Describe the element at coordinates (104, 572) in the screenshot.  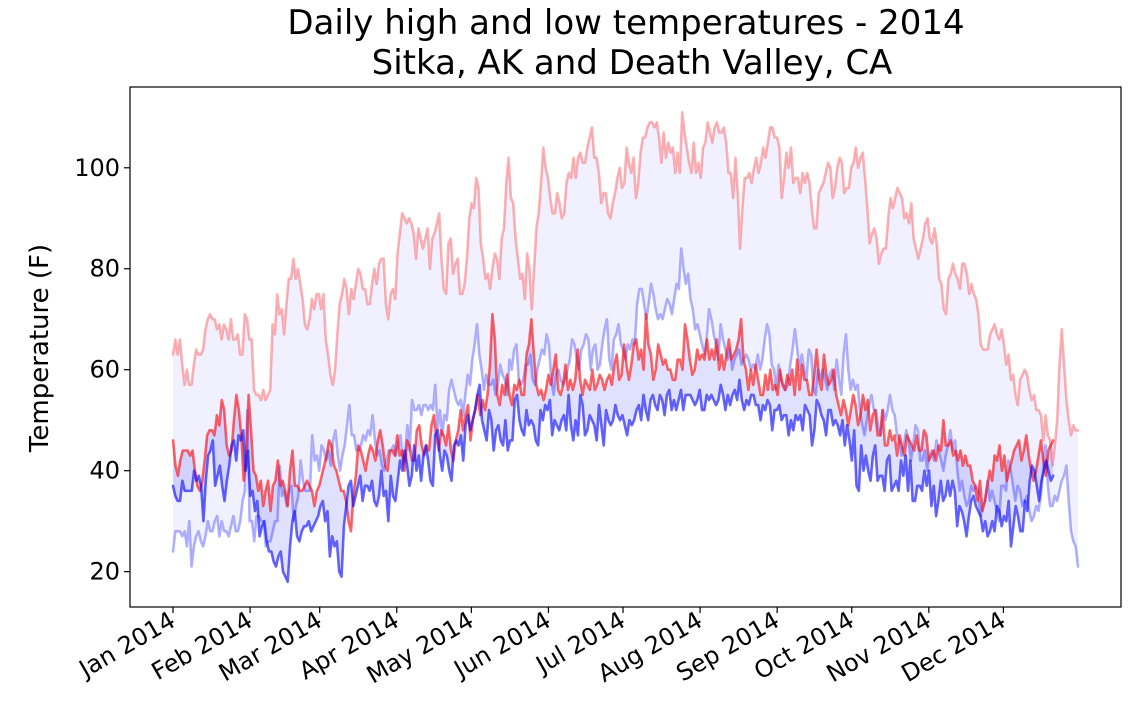
I see `y-tick-label: 20` at that location.